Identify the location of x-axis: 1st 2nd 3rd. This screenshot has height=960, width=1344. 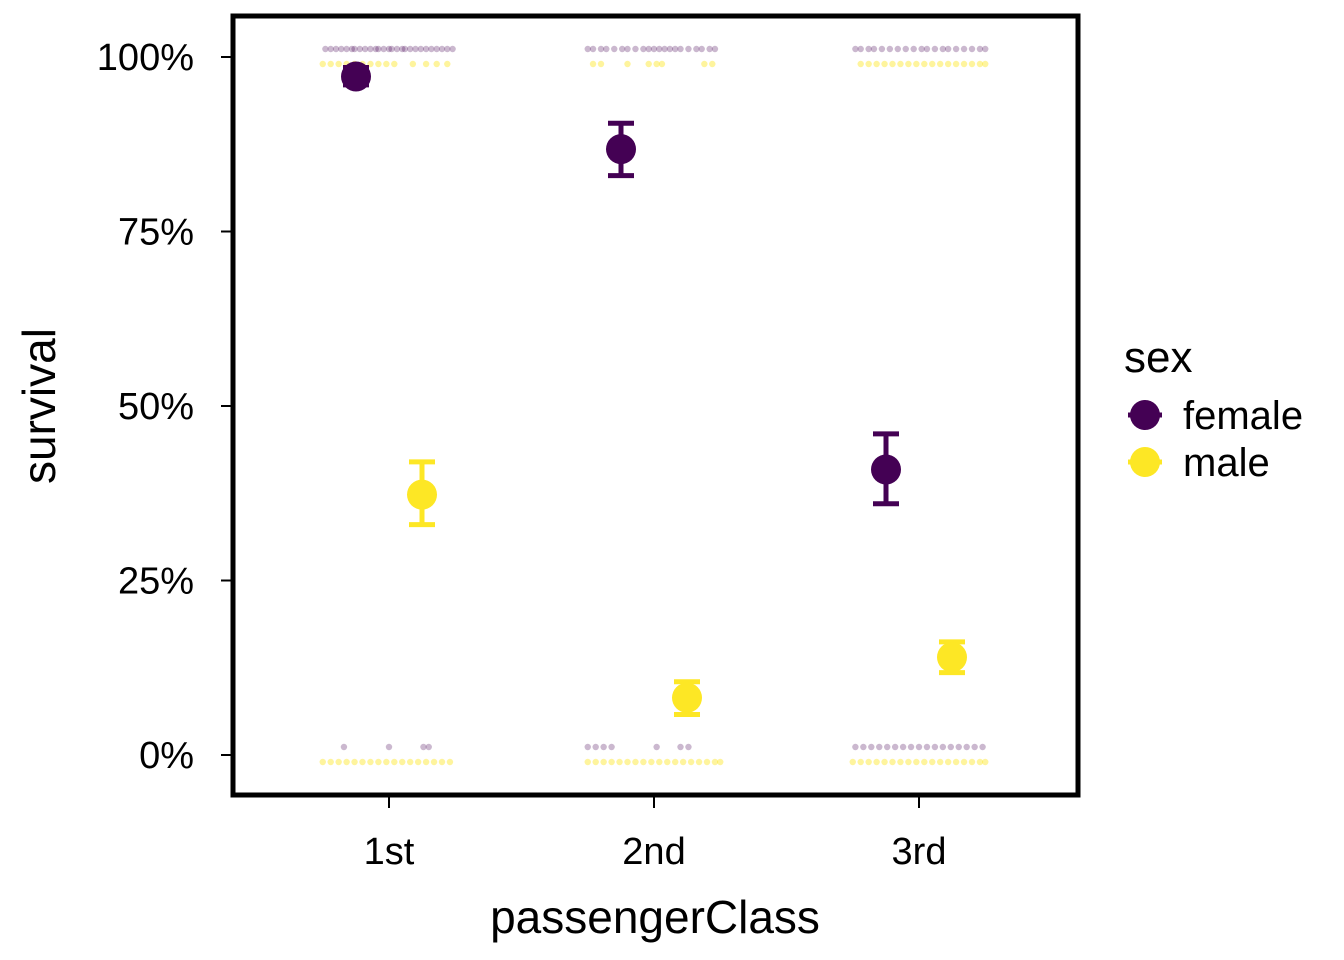
(655, 834).